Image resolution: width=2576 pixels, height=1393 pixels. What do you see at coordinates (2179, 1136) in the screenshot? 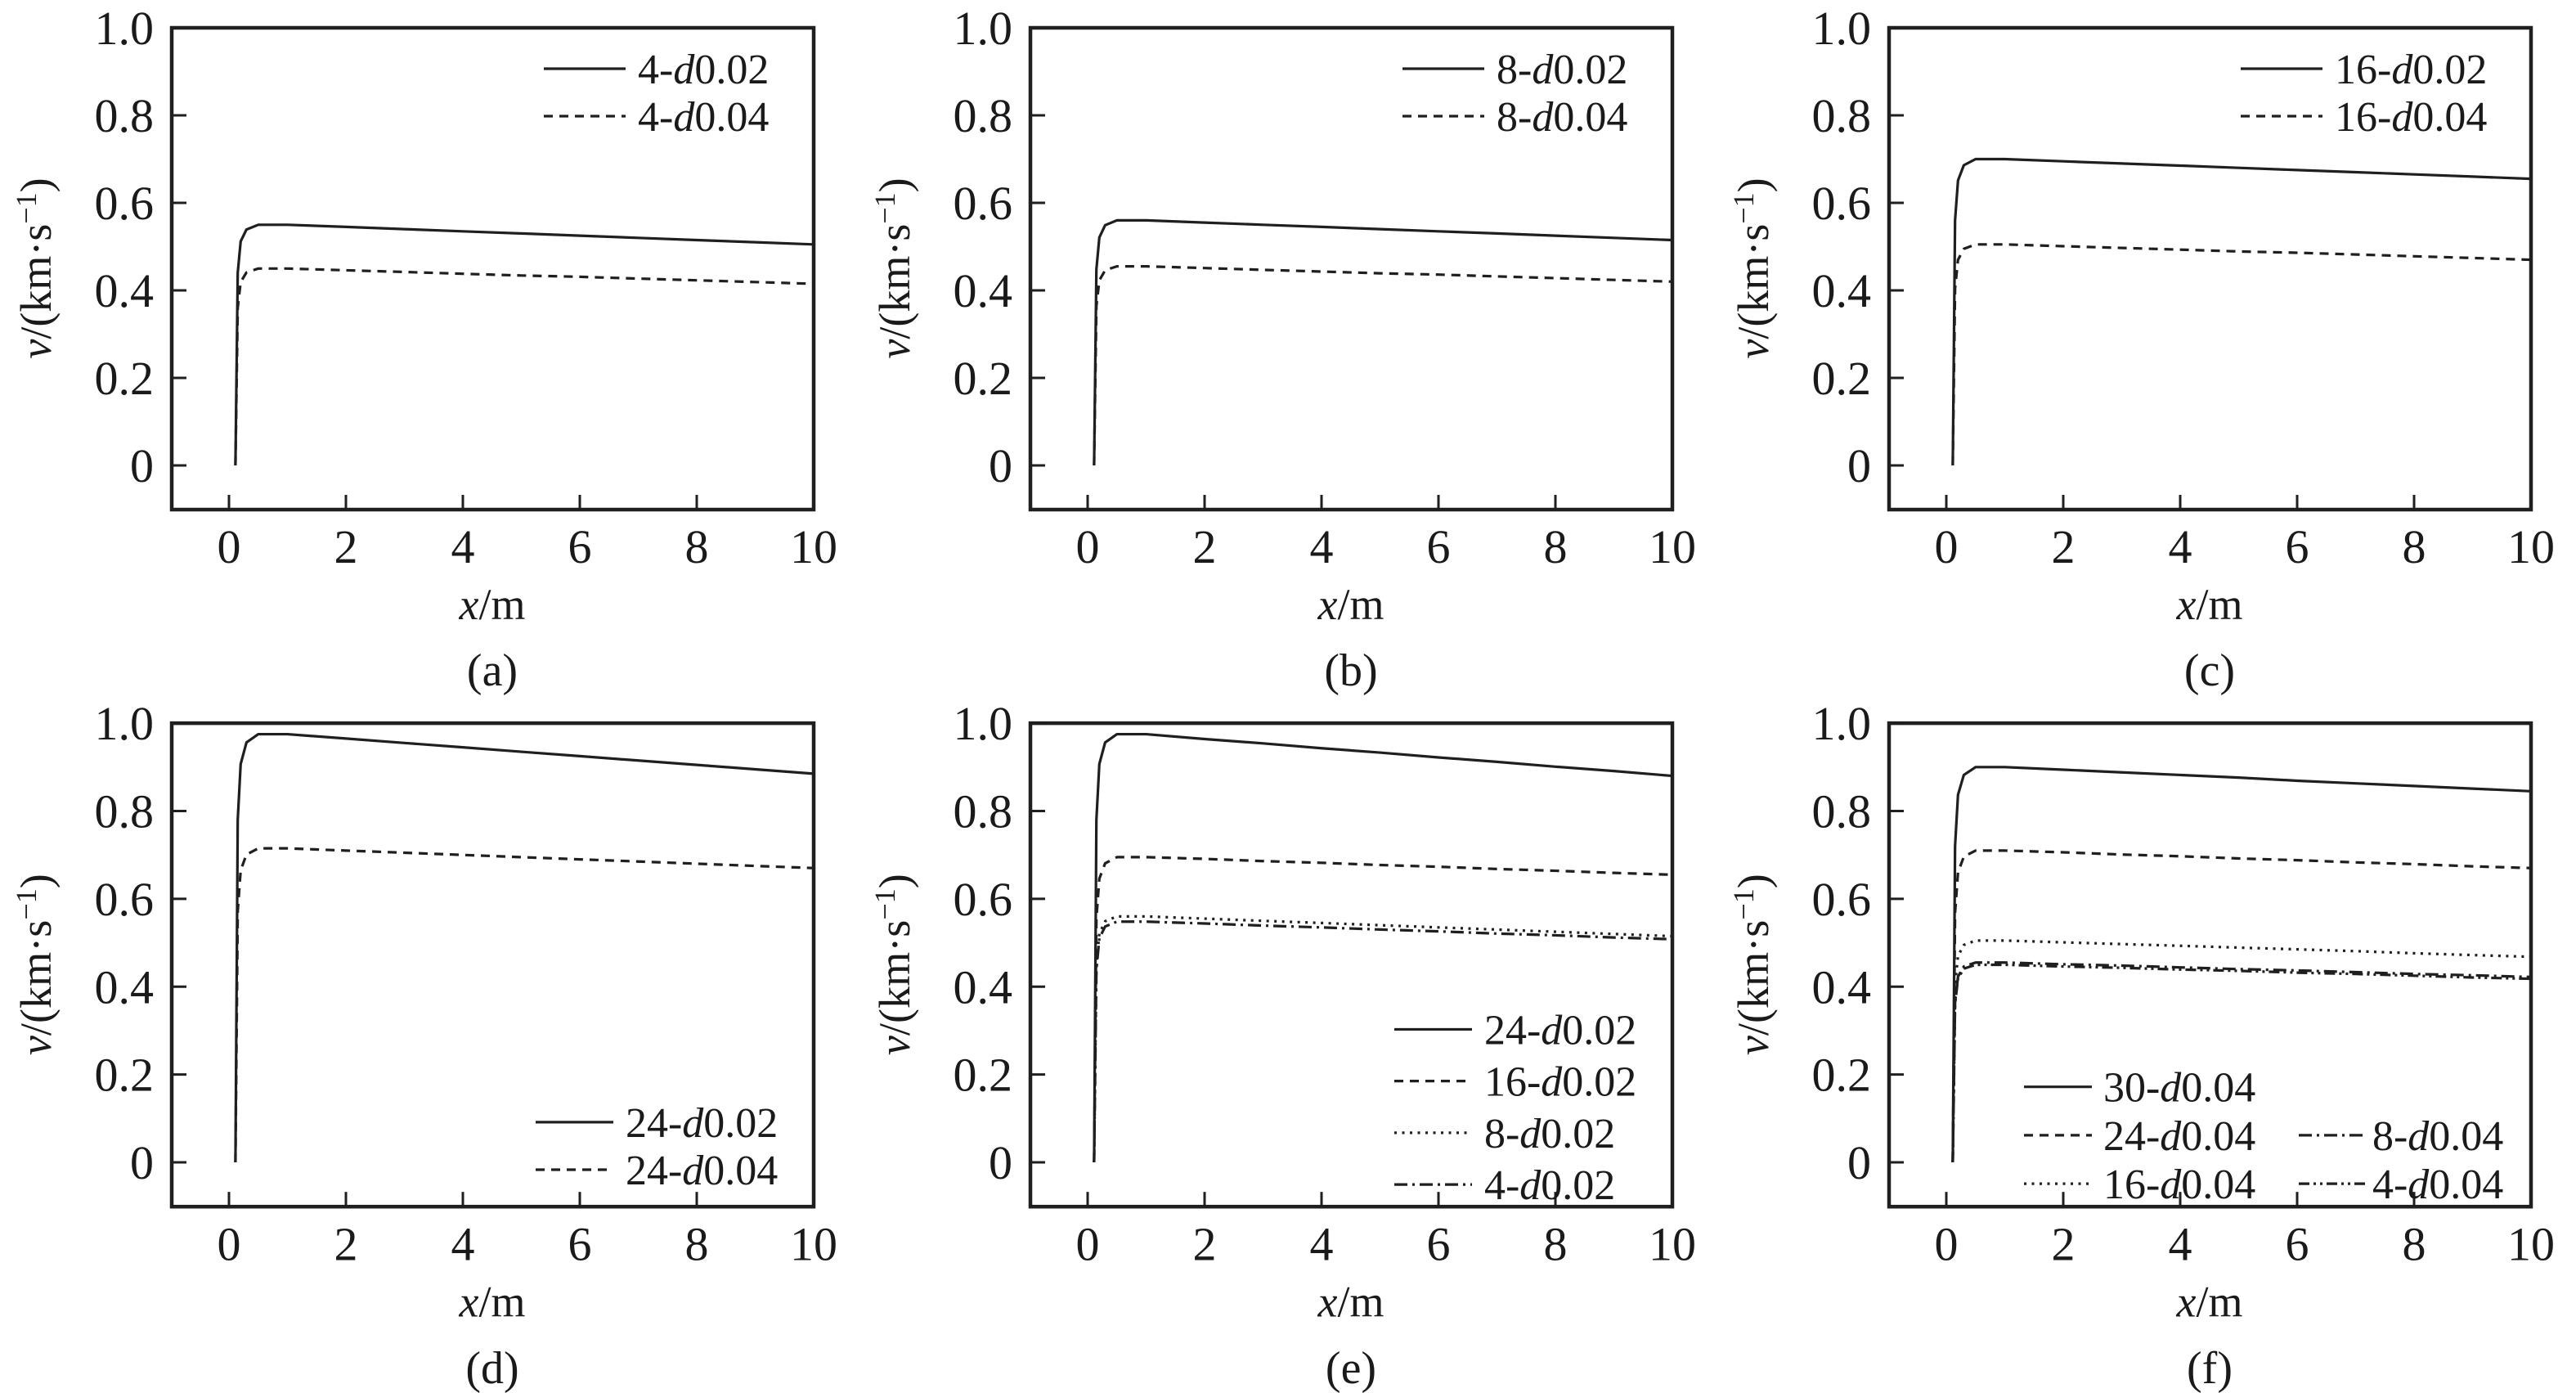
I see `legend-label-24-d0.04: 24-d0.04` at bounding box center [2179, 1136].